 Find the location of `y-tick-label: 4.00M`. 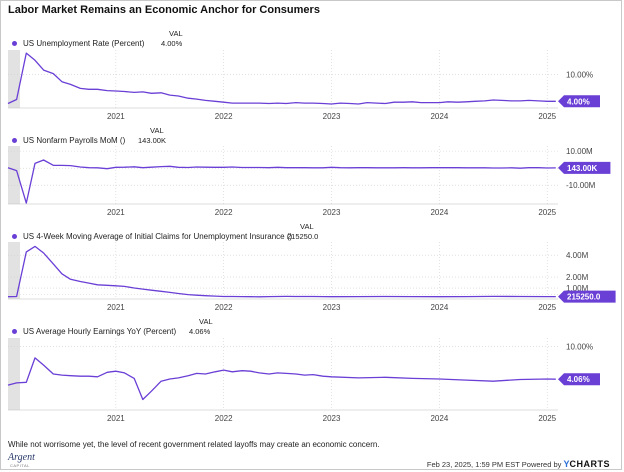

y-tick-label: 4.00M is located at coordinates (577, 255).